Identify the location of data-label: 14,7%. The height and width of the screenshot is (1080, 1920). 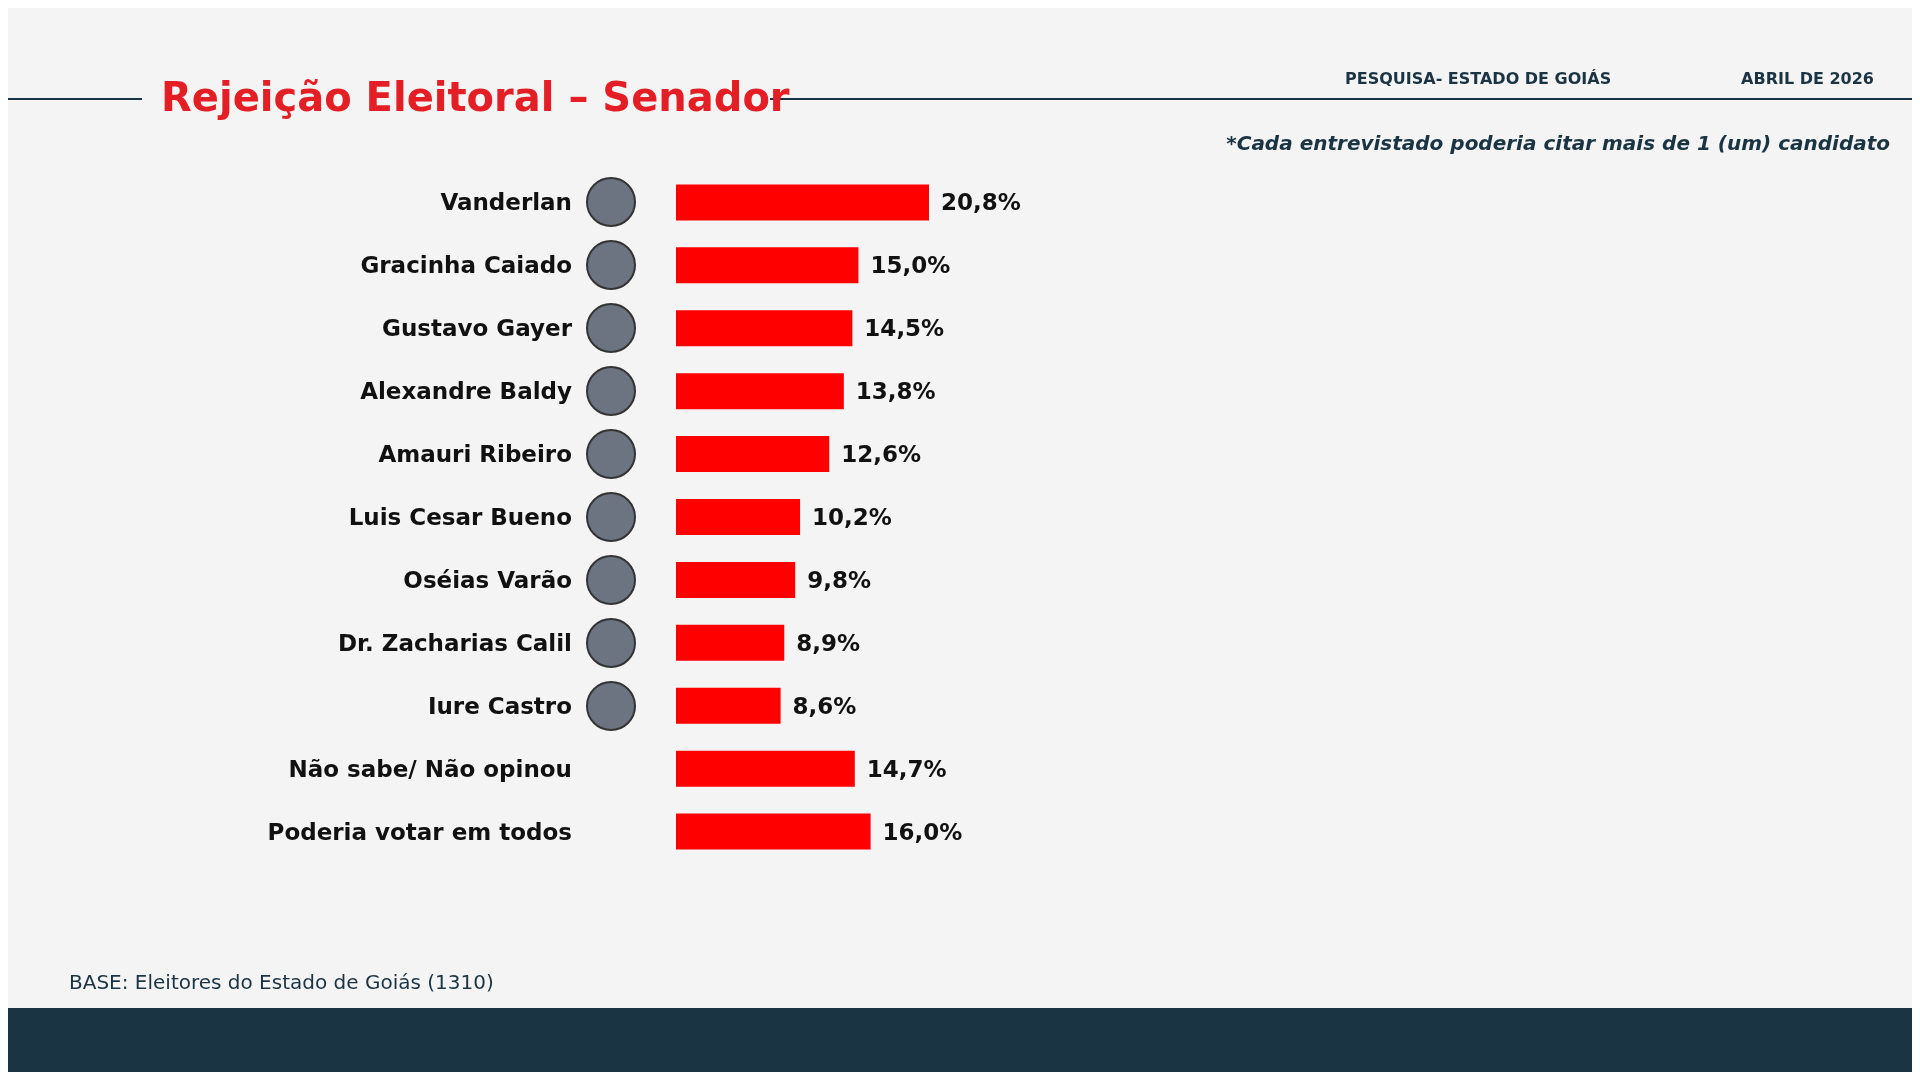
(906, 768).